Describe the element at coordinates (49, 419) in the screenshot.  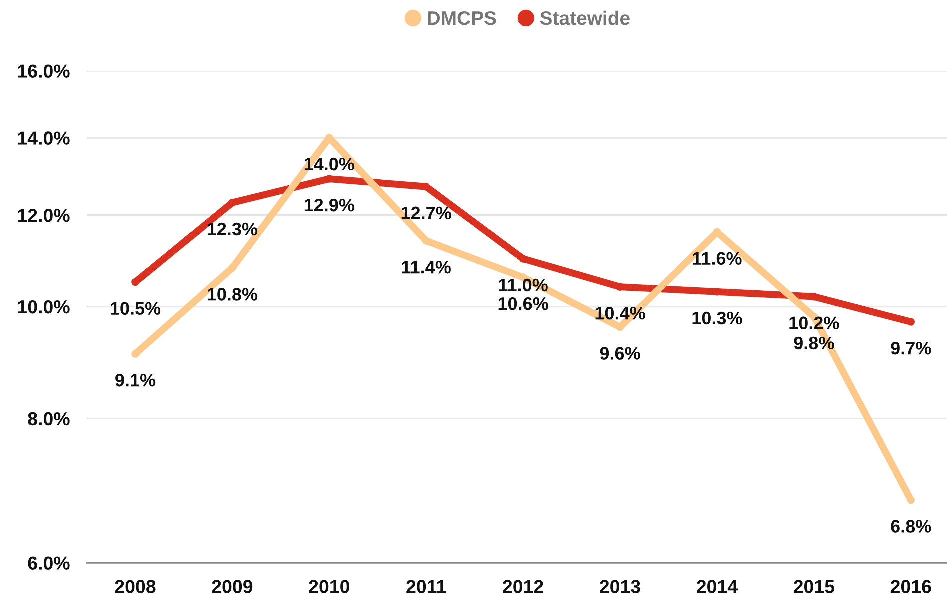
I see `y-tick-label: 8.0%` at that location.